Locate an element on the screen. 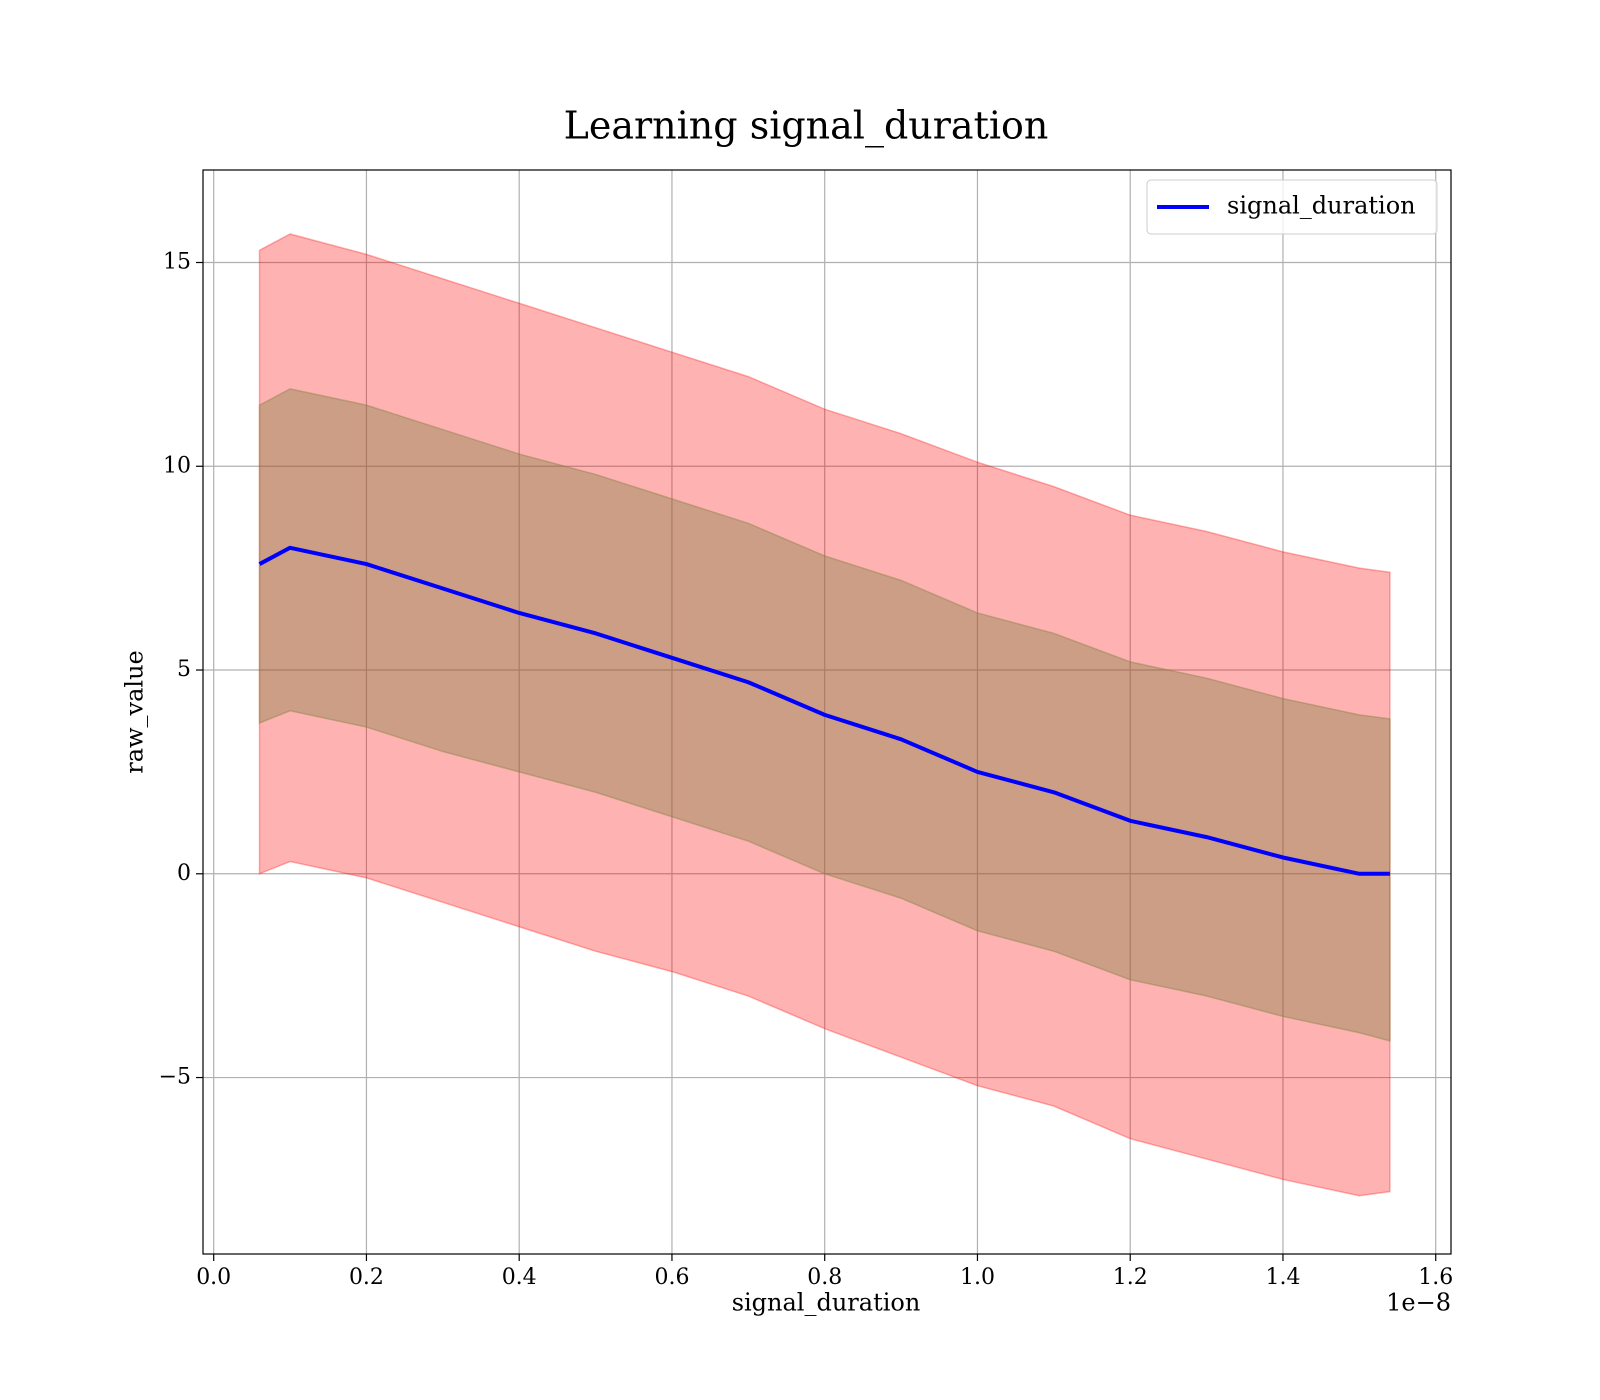 This screenshot has width=1600, height=1400. x-tick-label: 0.4 is located at coordinates (519, 1277).